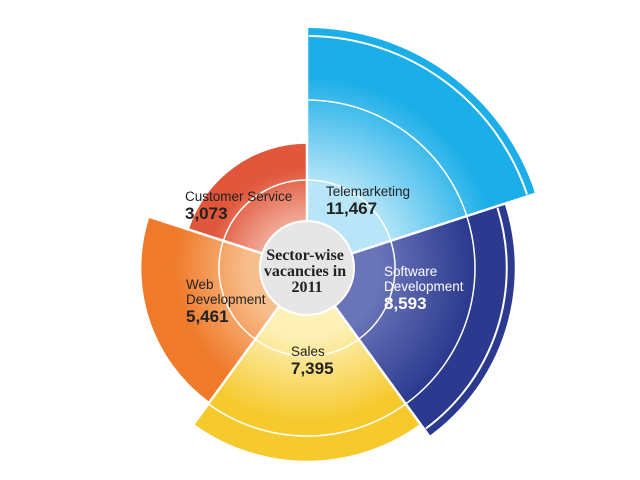  What do you see at coordinates (440, 310) in the screenshot?
I see `ring-2-software-development` at bounding box center [440, 310].